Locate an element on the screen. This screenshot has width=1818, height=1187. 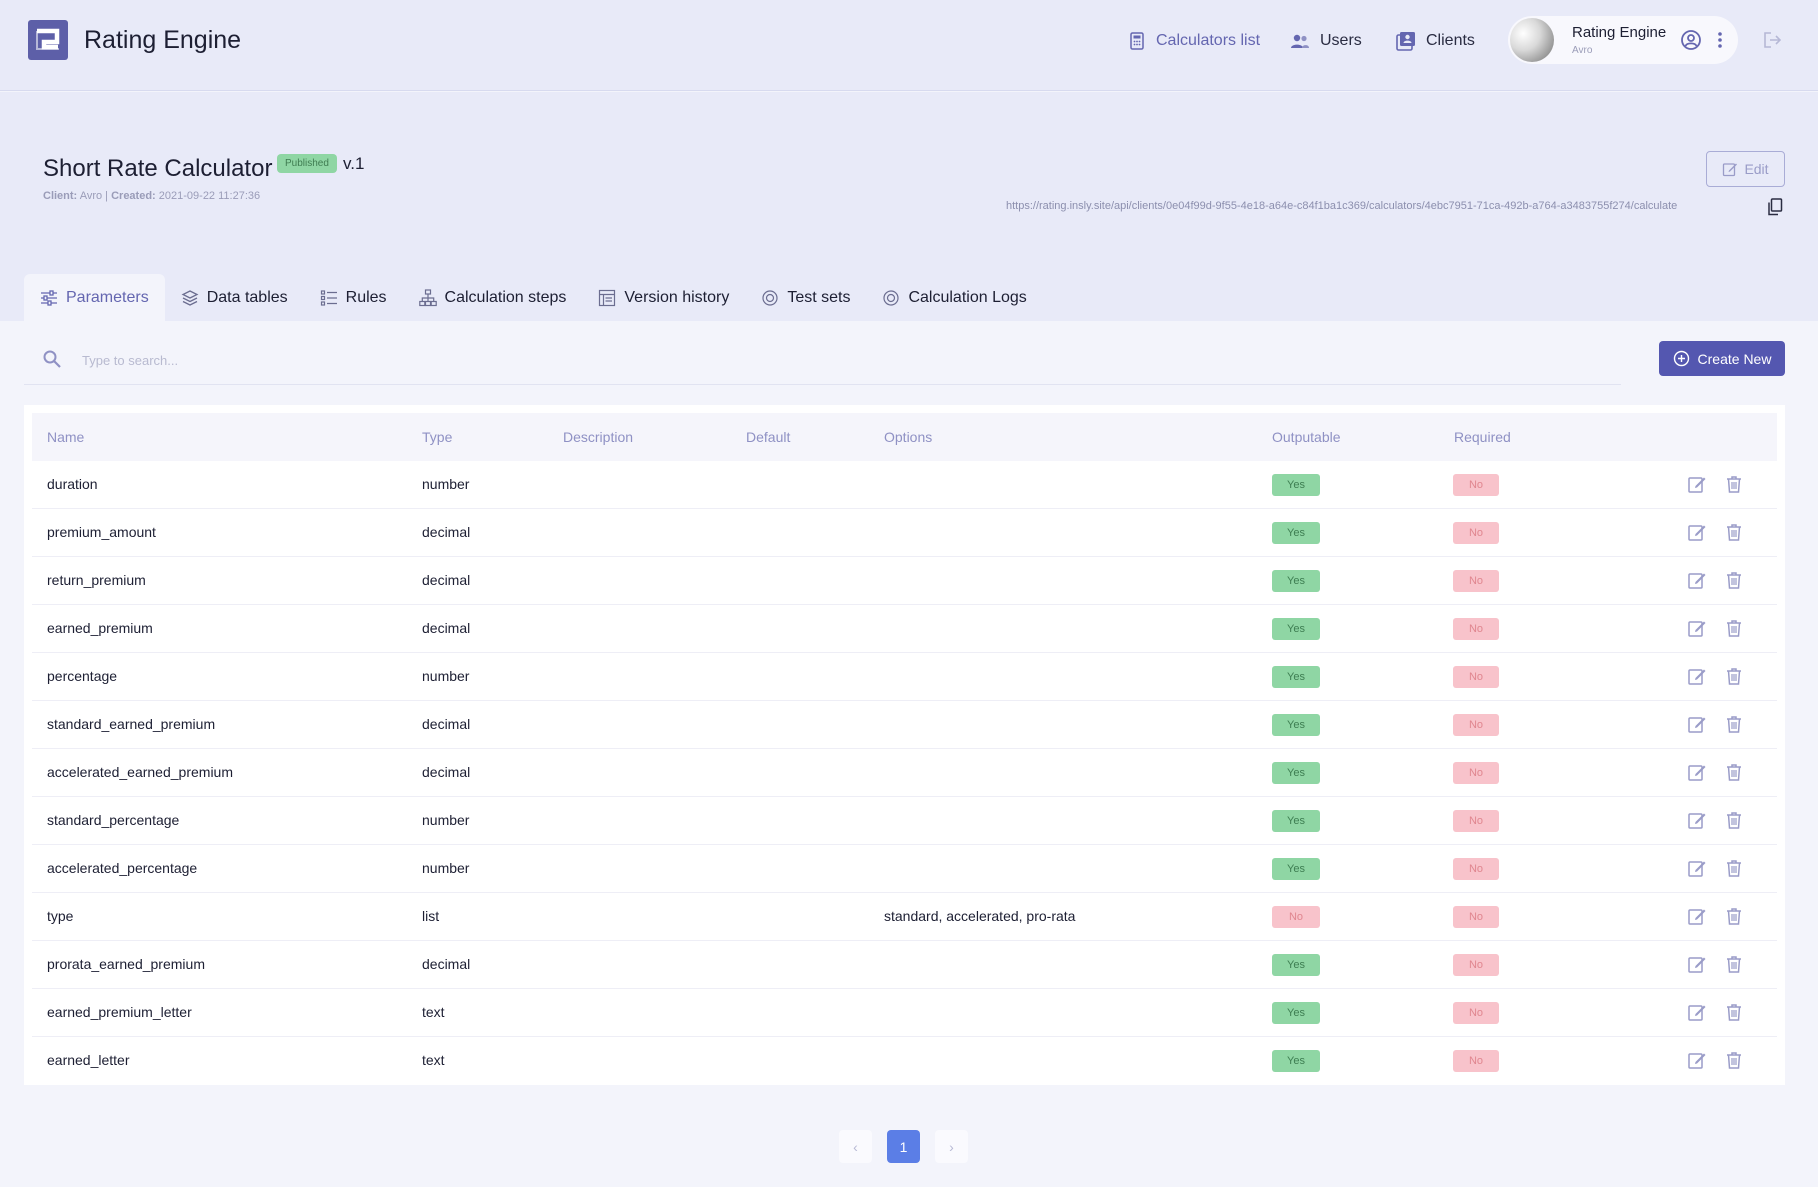
search-input is located at coordinates (532, 360).